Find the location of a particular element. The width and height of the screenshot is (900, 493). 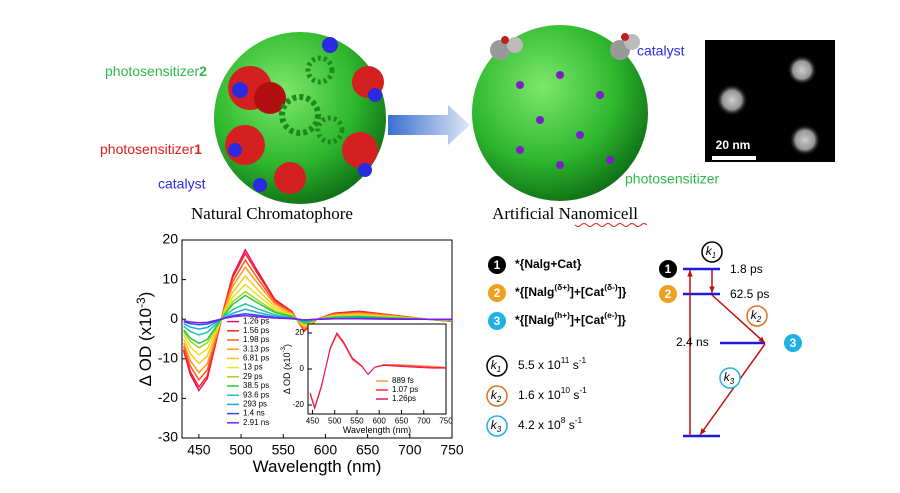

text-part: 1.6 x 10 is located at coordinates (539, 395).